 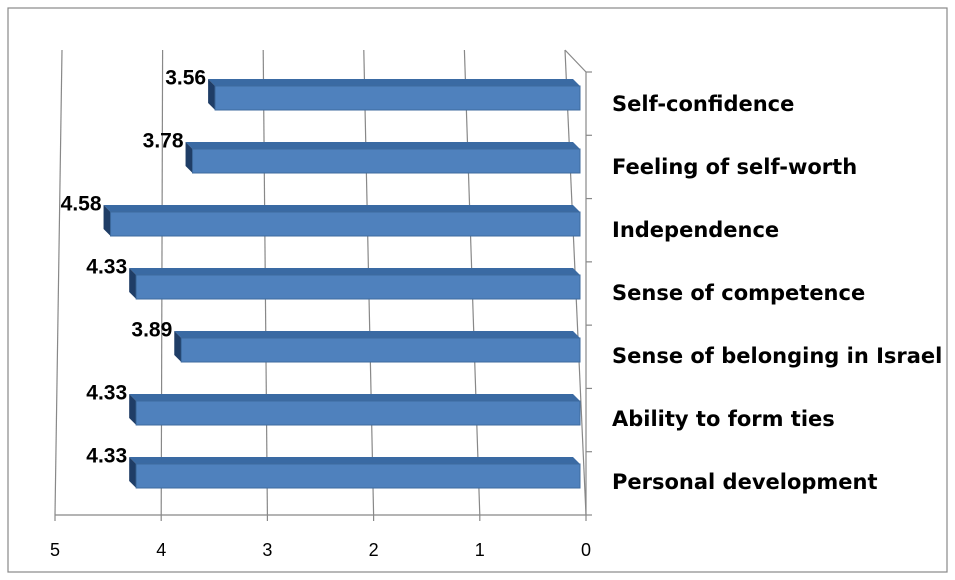 What do you see at coordinates (267, 550) in the screenshot?
I see `x-tick-label: 3` at bounding box center [267, 550].